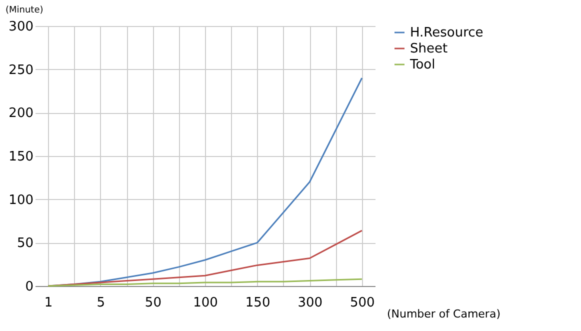 This screenshot has width=581, height=331. I want to click on x-tick-label: 5, so click(101, 303).